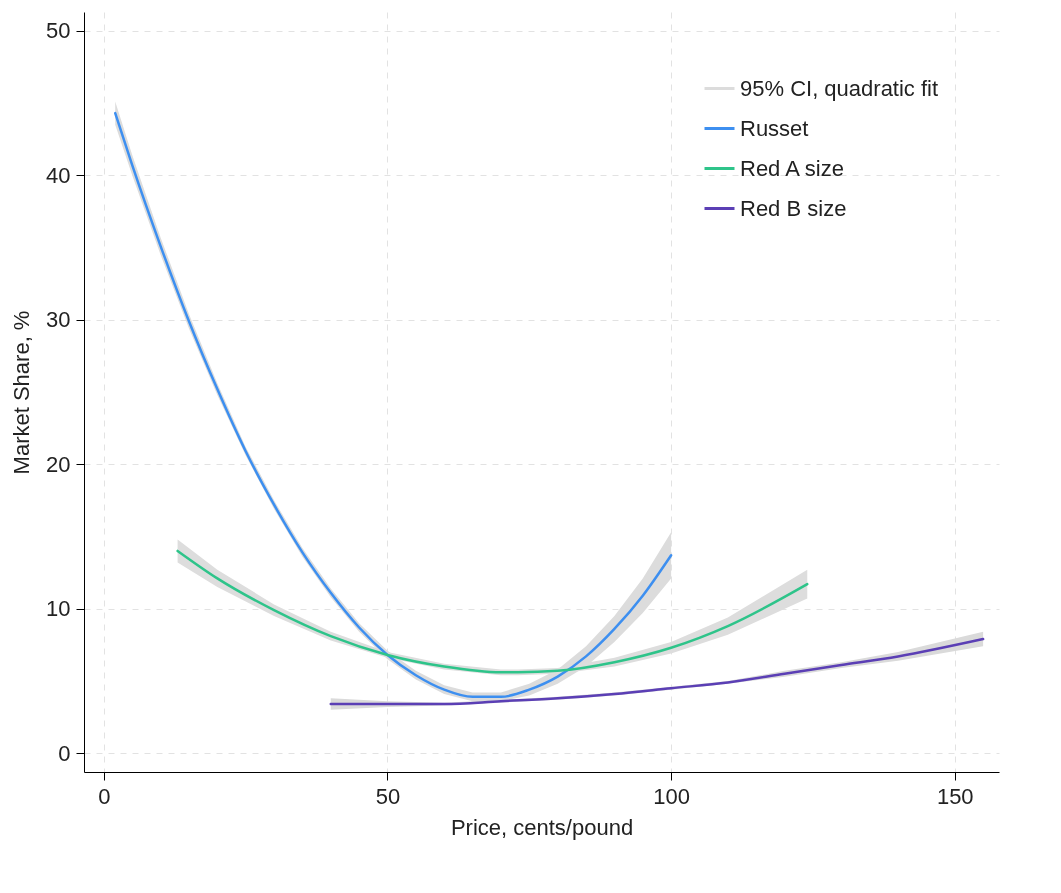  What do you see at coordinates (58, 31) in the screenshot?
I see `y-tick-label: 50` at bounding box center [58, 31].